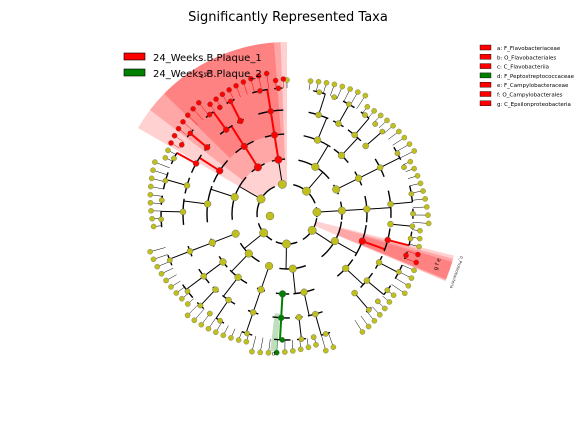 This screenshot has width=576, height=432. I want to click on root-node, so click(270, 216).